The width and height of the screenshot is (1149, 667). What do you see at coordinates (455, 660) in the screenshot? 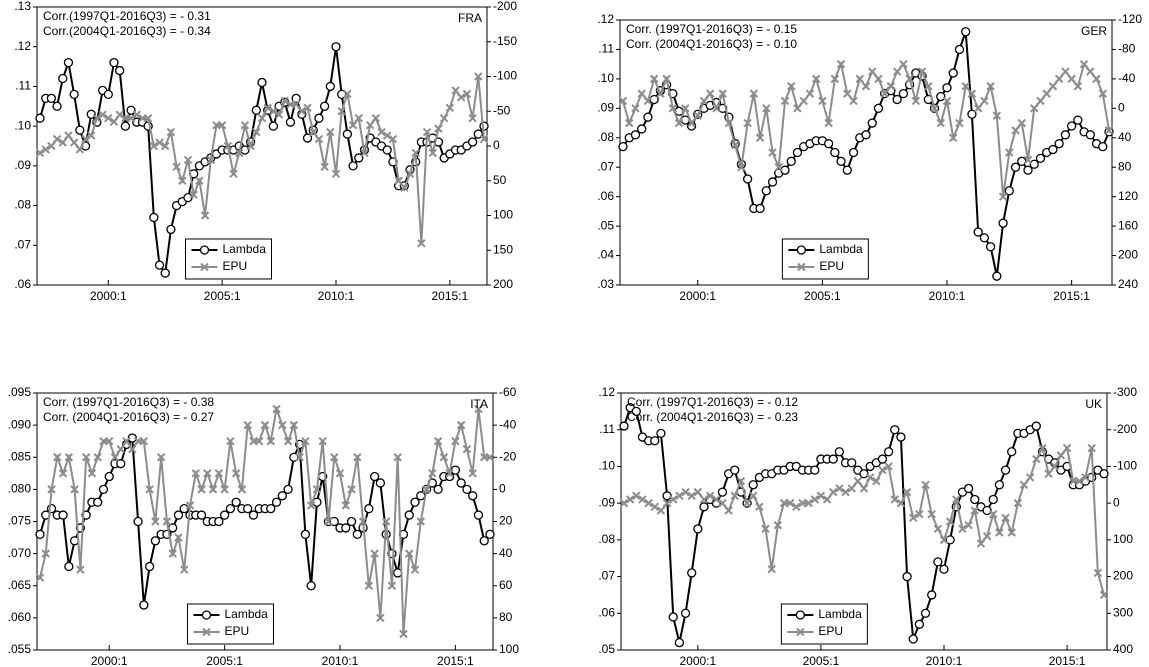
I see `x-tick-label: 2015:1` at bounding box center [455, 660].